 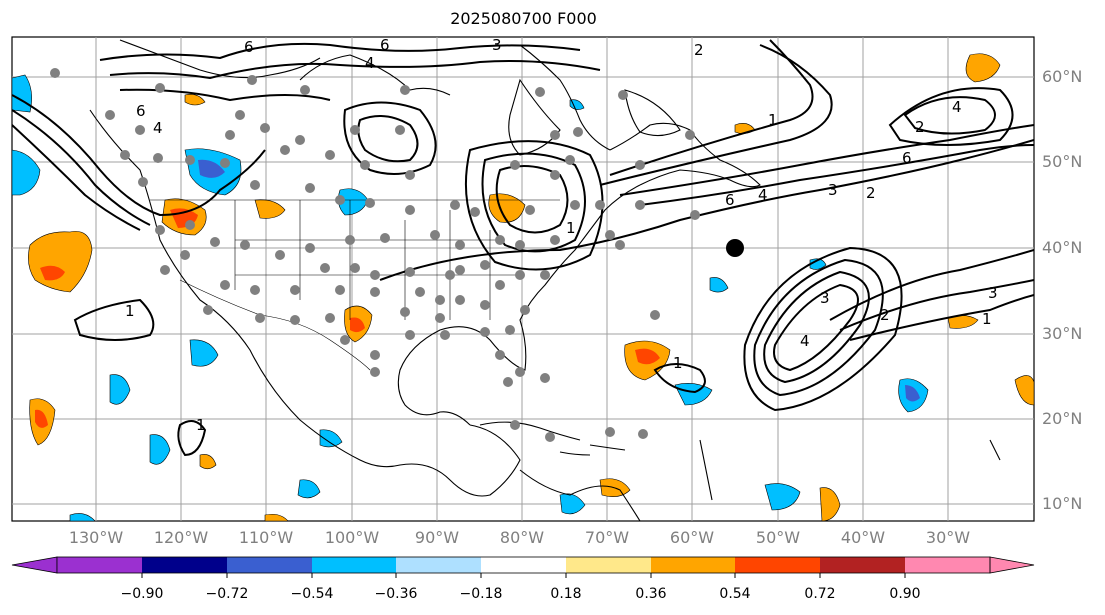 I want to click on lon-label-80w: 80°W, so click(x=522, y=537).